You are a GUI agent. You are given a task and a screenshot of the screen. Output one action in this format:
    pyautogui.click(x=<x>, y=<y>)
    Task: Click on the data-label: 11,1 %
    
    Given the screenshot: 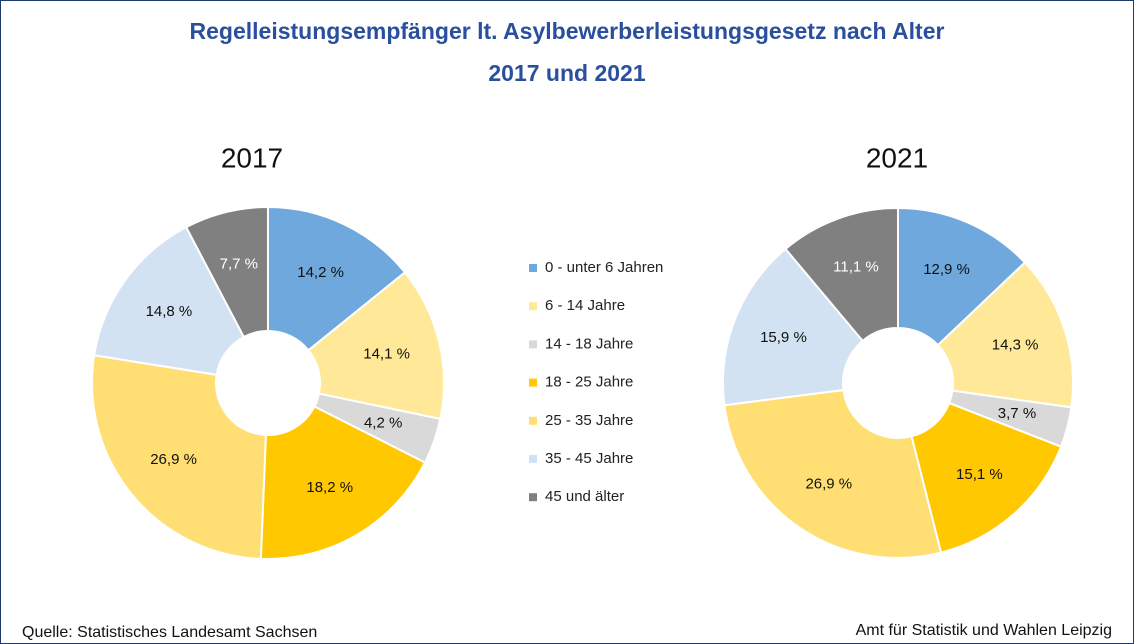 What is the action you would take?
    pyautogui.click(x=856, y=266)
    